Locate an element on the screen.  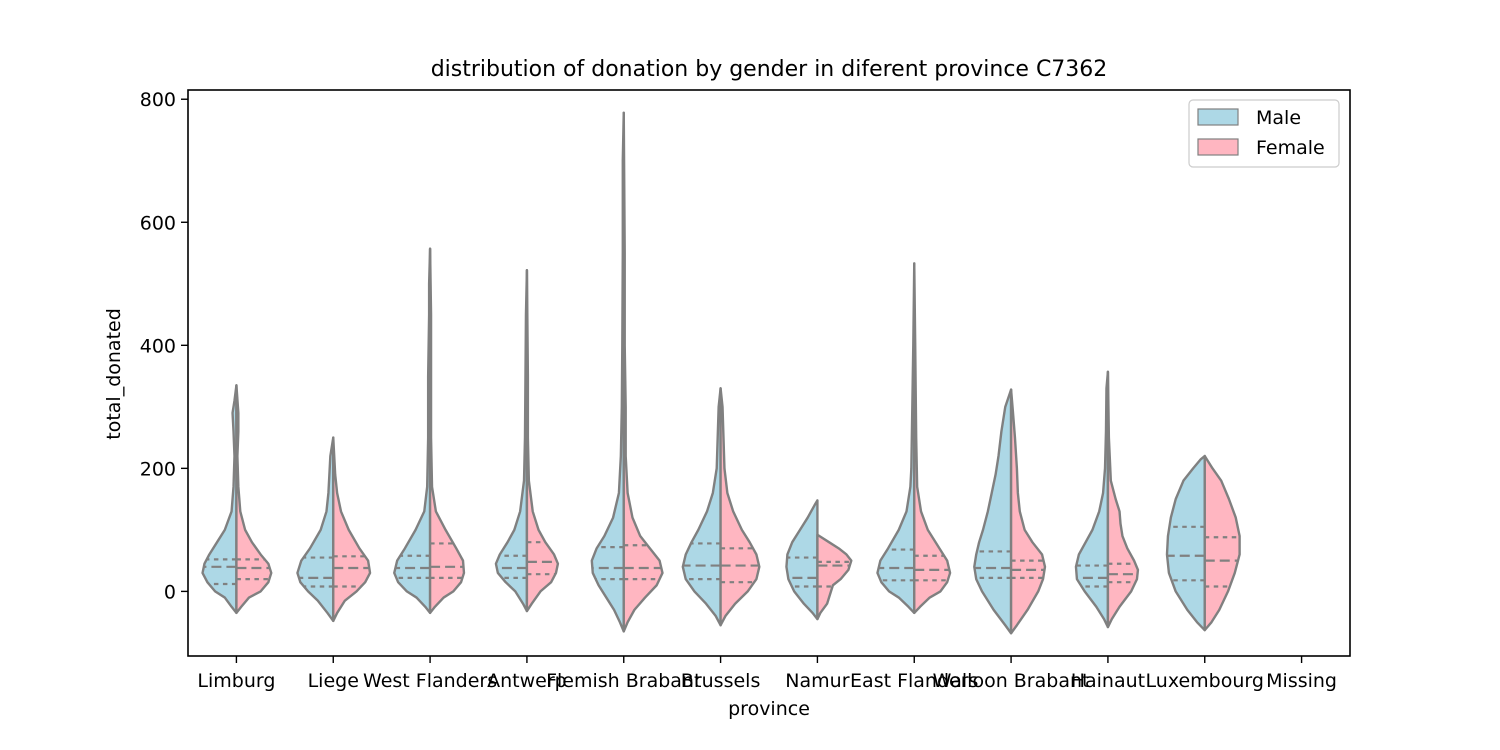
violin-brussels is located at coordinates (721, 507).